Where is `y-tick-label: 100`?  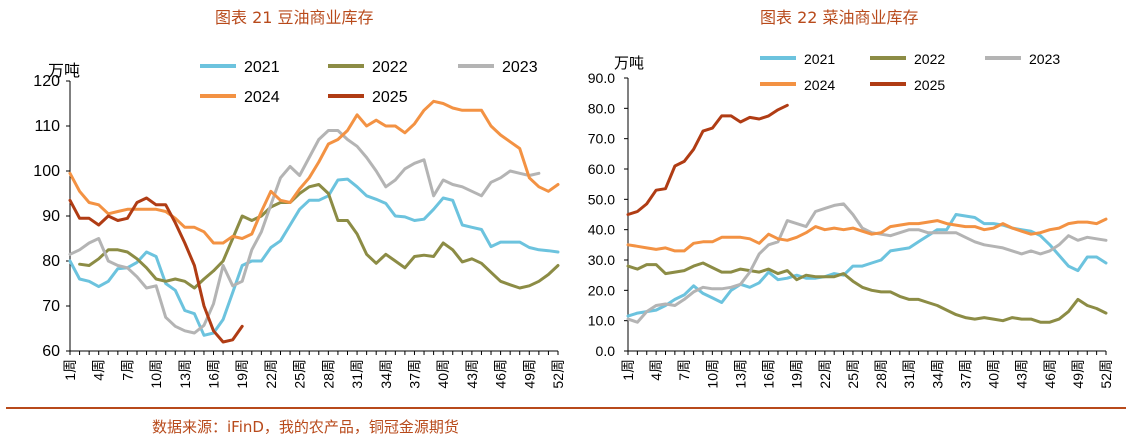
y-tick-label: 100 is located at coordinates (46, 171).